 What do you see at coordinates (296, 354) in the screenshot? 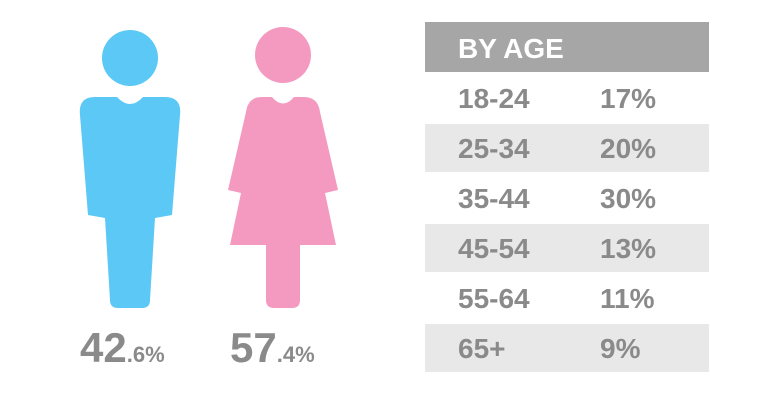
I see `percent-minor: .4%` at bounding box center [296, 354].